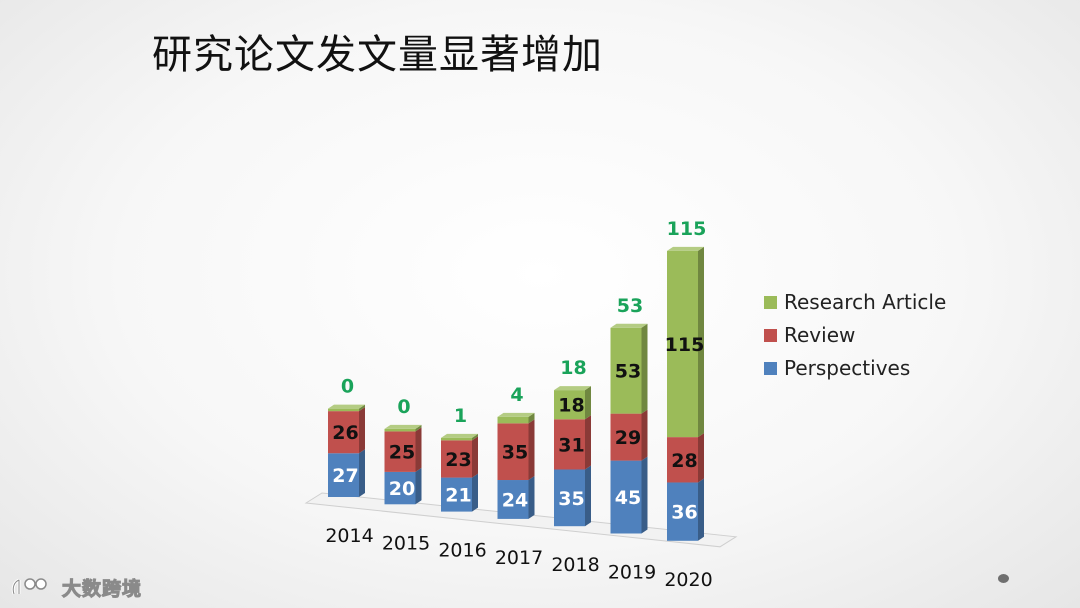 This screenshot has height=608, width=1080. I want to click on bar-segment-research-article-2018, so click(572, 403).